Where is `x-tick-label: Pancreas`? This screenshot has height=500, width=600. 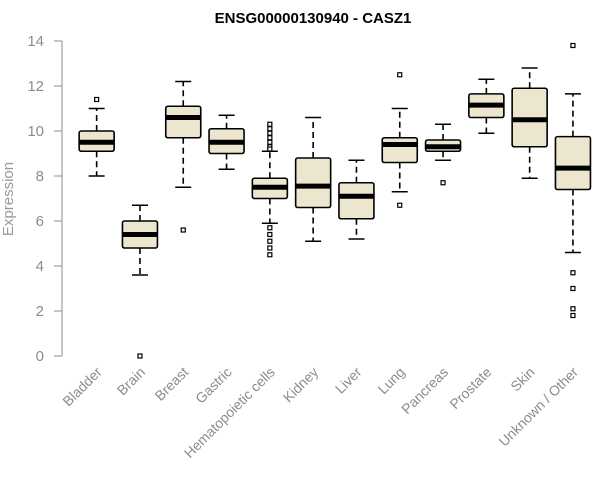
x-tick-label: Pancreas is located at coordinates (424, 390).